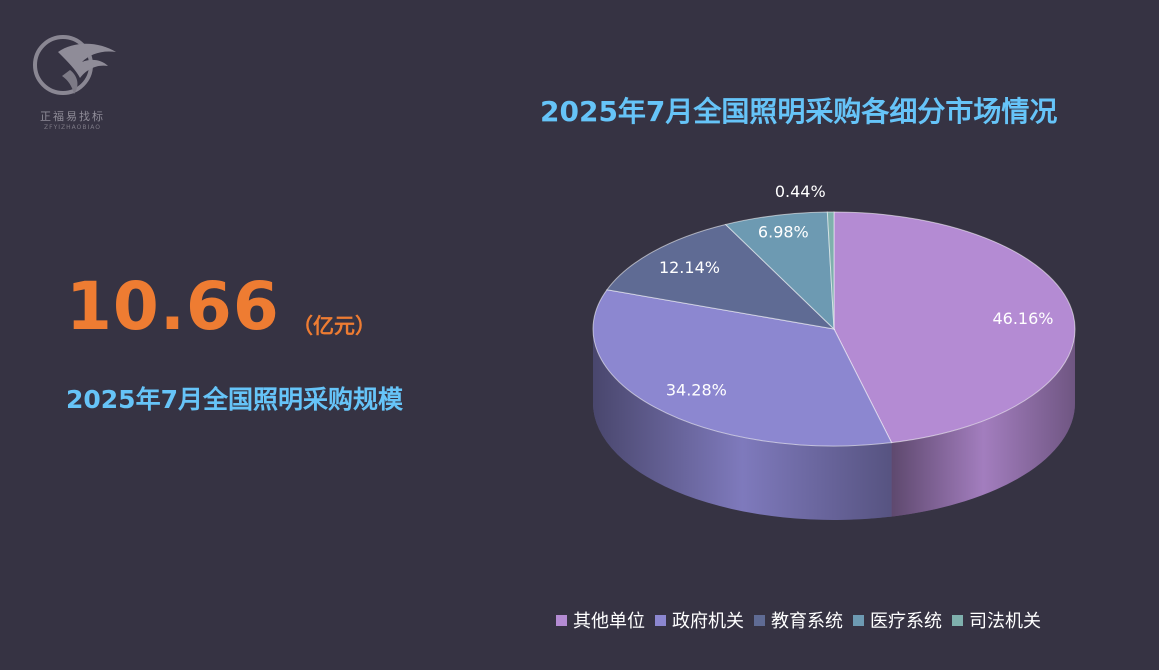 The width and height of the screenshot is (1159, 670). I want to click on pie-label-4: 6.98%, so click(783, 231).